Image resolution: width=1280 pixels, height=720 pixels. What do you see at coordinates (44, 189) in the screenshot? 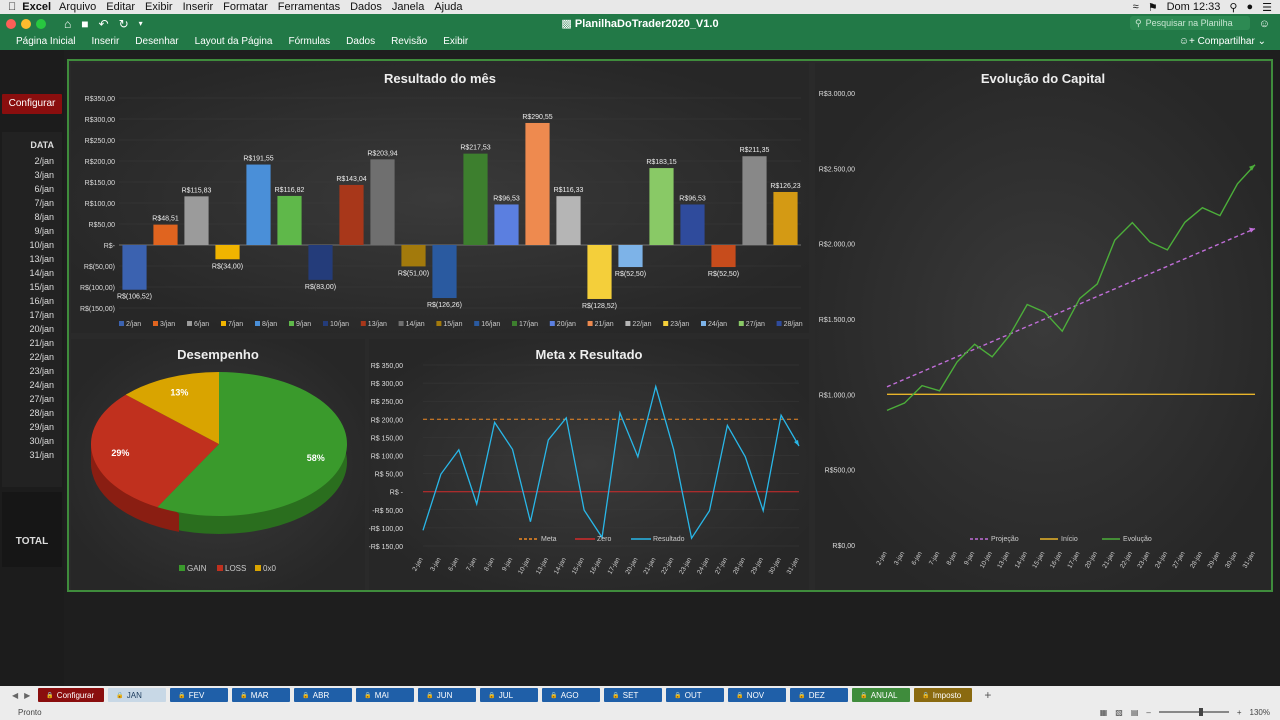
I see `date-cell: 6/jan` at bounding box center [44, 189].